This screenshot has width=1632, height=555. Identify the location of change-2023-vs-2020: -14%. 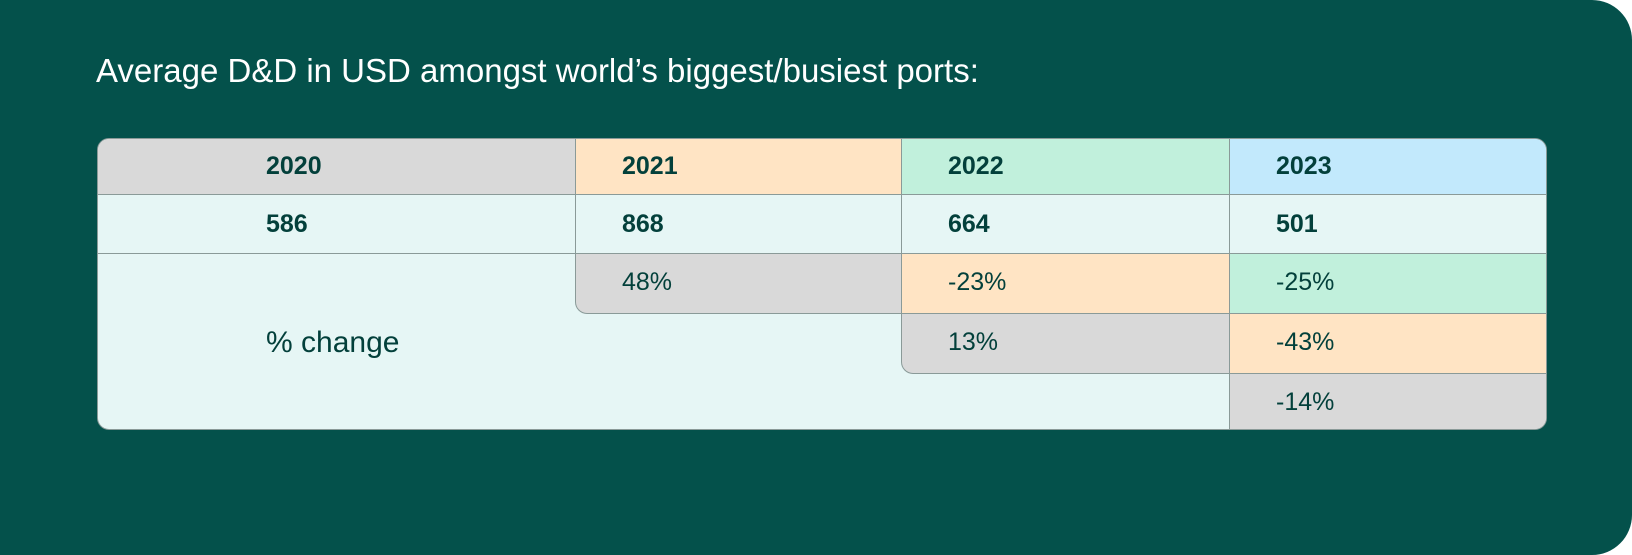
(1387, 401).